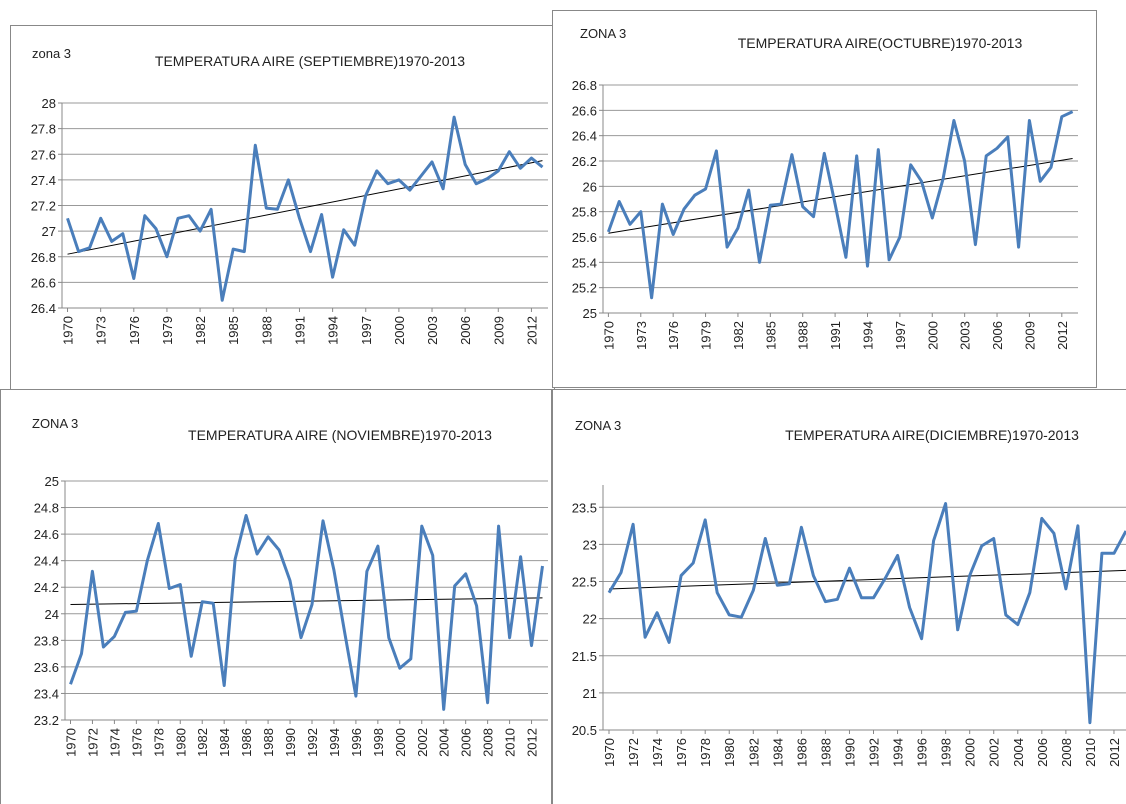 The width and height of the screenshot is (1126, 804). What do you see at coordinates (43, 180) in the screenshot?
I see `y-tick-label: 27.4` at bounding box center [43, 180].